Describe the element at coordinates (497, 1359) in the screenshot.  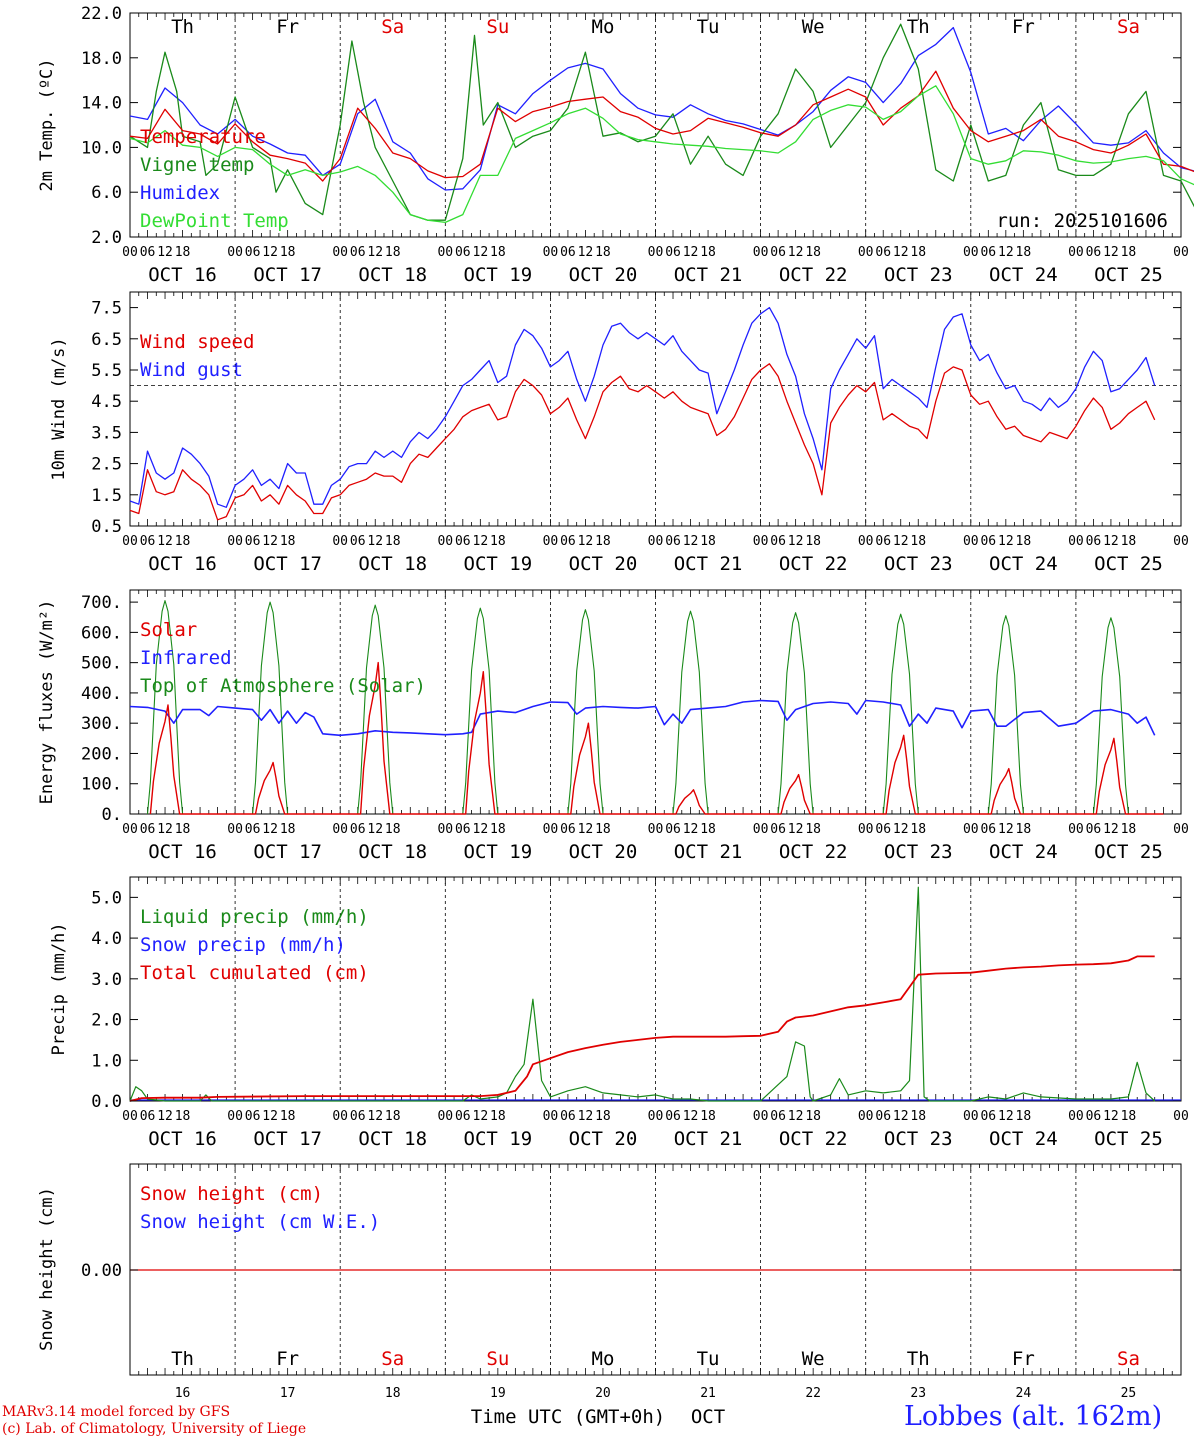
I see `snow-weekday: Su` at that location.